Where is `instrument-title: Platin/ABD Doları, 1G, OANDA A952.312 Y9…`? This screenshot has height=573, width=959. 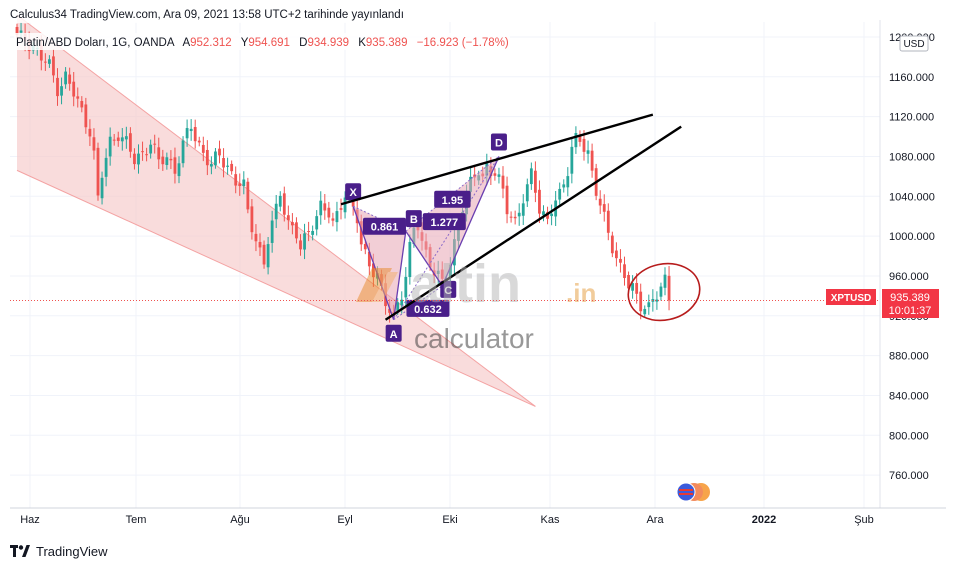 instrument-title: Platin/ABD Doları, 1G, OANDA A952.312 Y9… is located at coordinates (262, 43).